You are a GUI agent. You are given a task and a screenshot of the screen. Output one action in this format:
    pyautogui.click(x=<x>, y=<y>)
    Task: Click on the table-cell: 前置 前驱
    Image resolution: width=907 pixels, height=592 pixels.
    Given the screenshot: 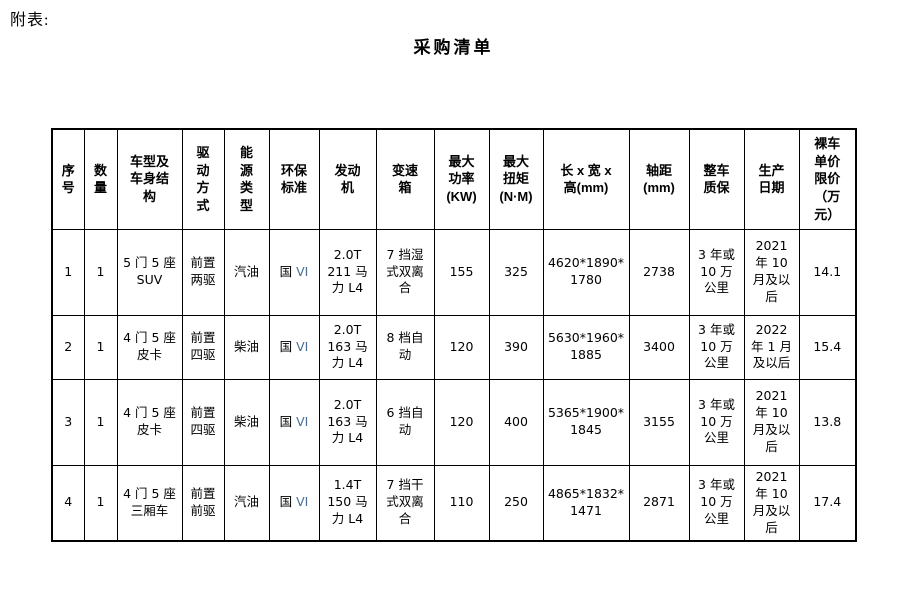 What is the action you would take?
    pyautogui.click(x=203, y=503)
    